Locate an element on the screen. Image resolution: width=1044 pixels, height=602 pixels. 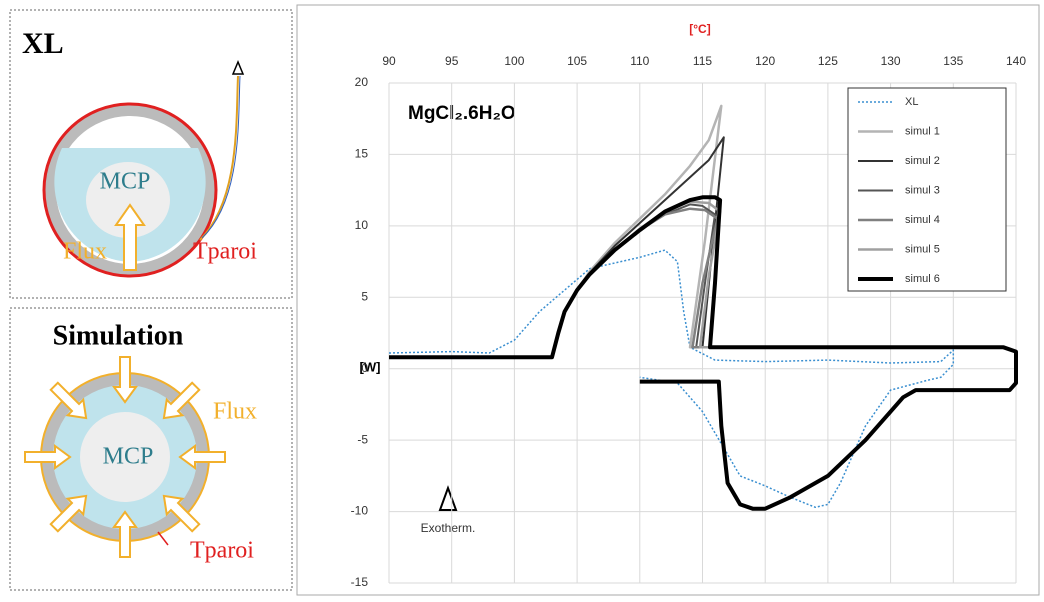
connector is located at coordinates (238, 67).